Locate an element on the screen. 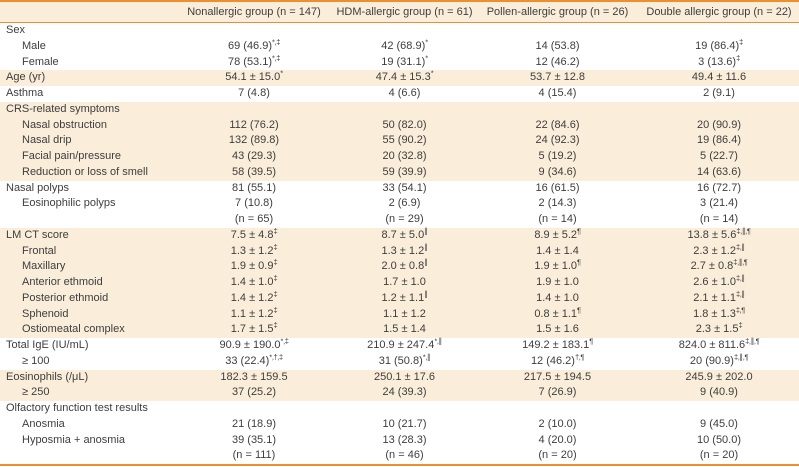 The height and width of the screenshot is (467, 799). cell-value: 47.4 ± 15.3* is located at coordinates (404, 77).